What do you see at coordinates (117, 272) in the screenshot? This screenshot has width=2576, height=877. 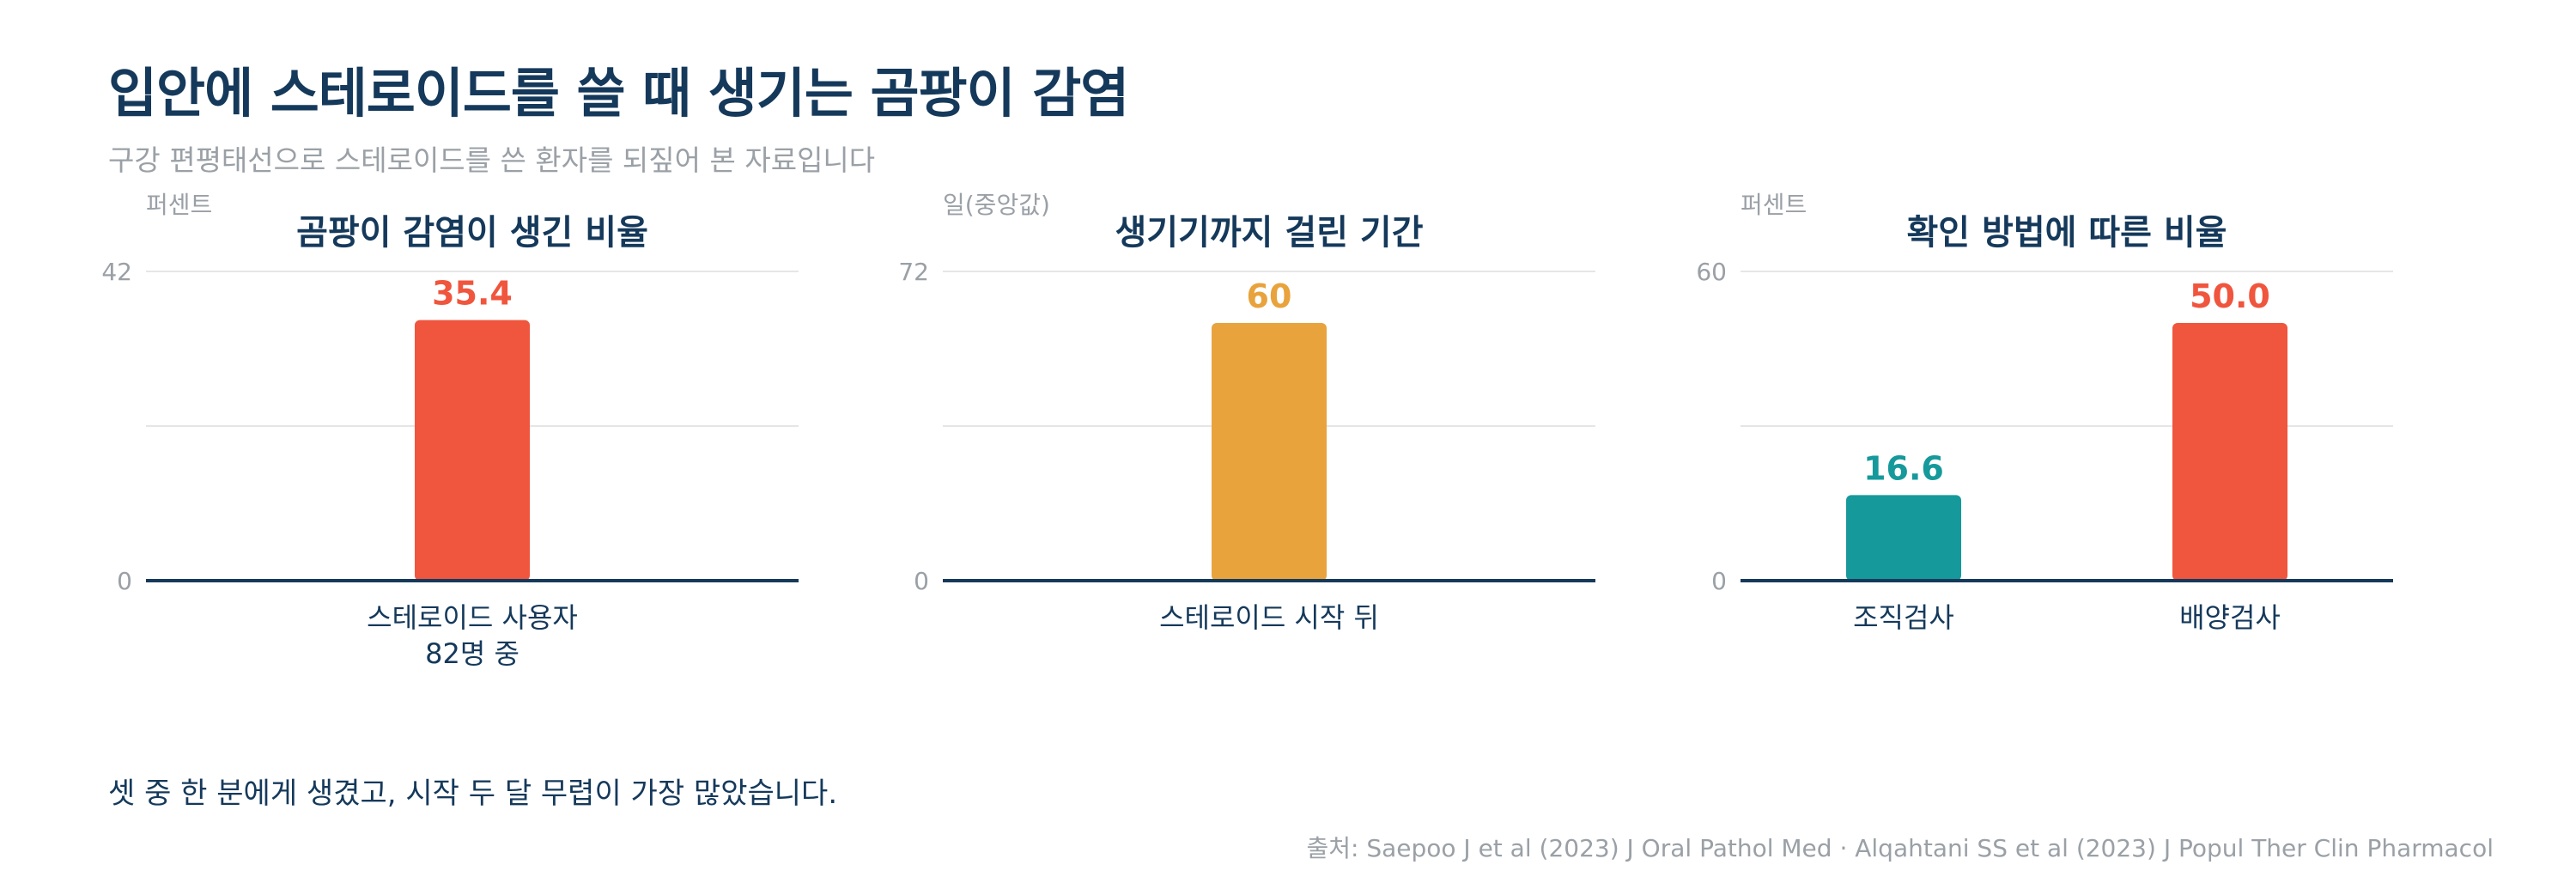 I see `y-tick-label: 42` at bounding box center [117, 272].